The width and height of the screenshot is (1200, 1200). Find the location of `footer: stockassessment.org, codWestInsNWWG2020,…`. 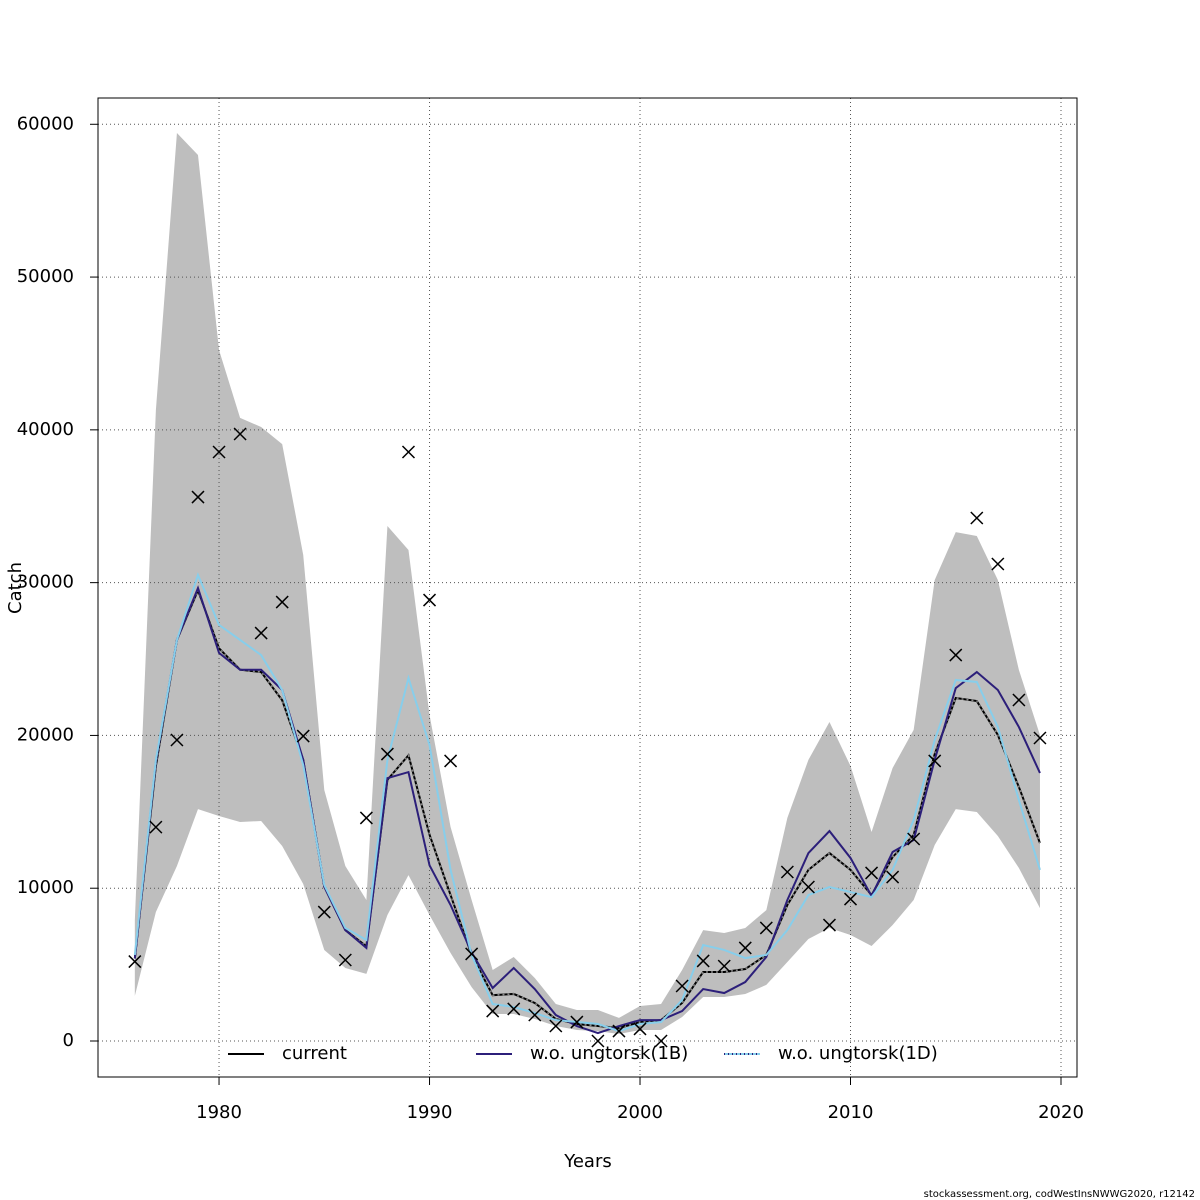

footer: stockassessment.org, codWestInsNWWG2020,… is located at coordinates (1059, 1194).